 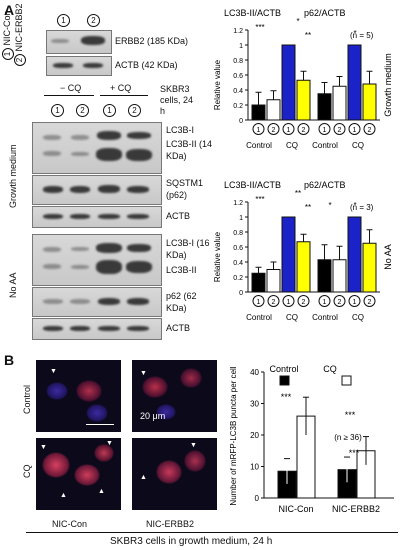 I want to click on lane-label-3: 1, so click(x=109, y=110).